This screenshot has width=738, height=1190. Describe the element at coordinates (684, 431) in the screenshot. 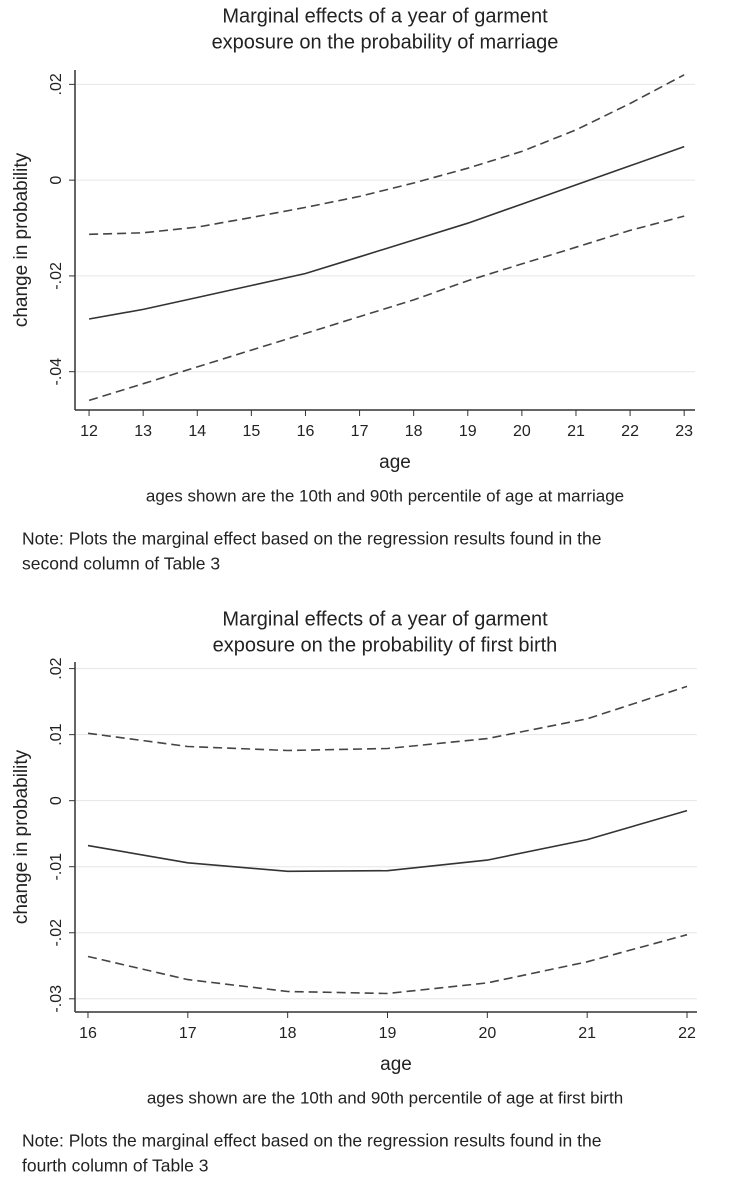

I see `x-tick-label: 23` at that location.